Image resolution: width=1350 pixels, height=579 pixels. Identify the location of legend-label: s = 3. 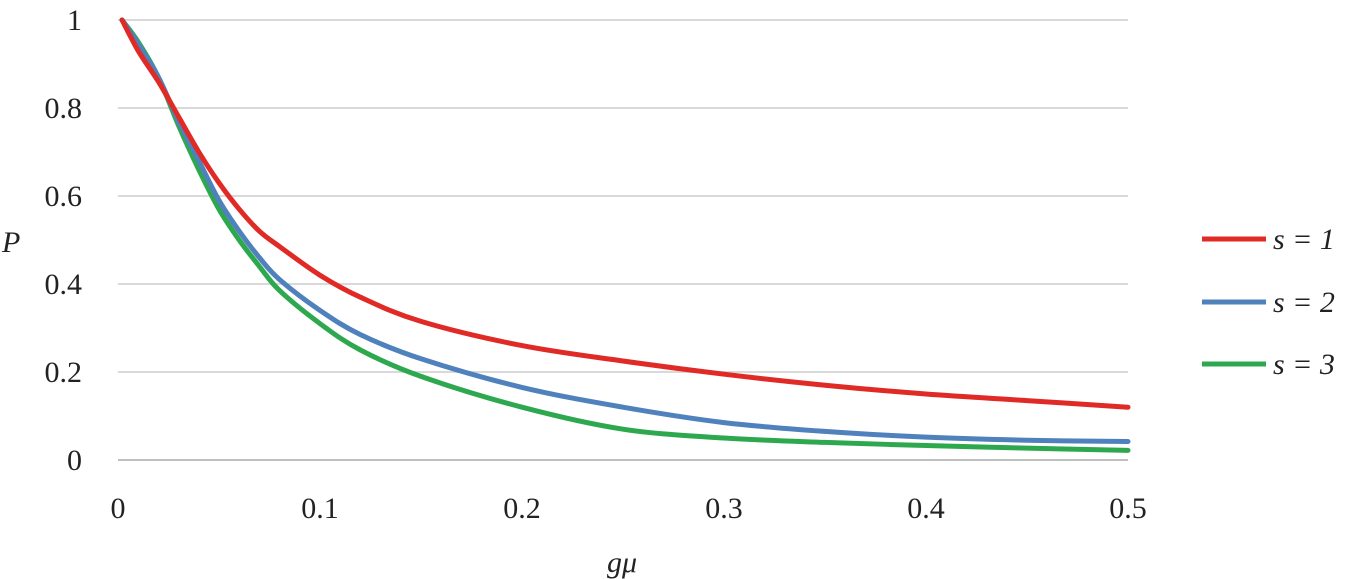
(1304, 364).